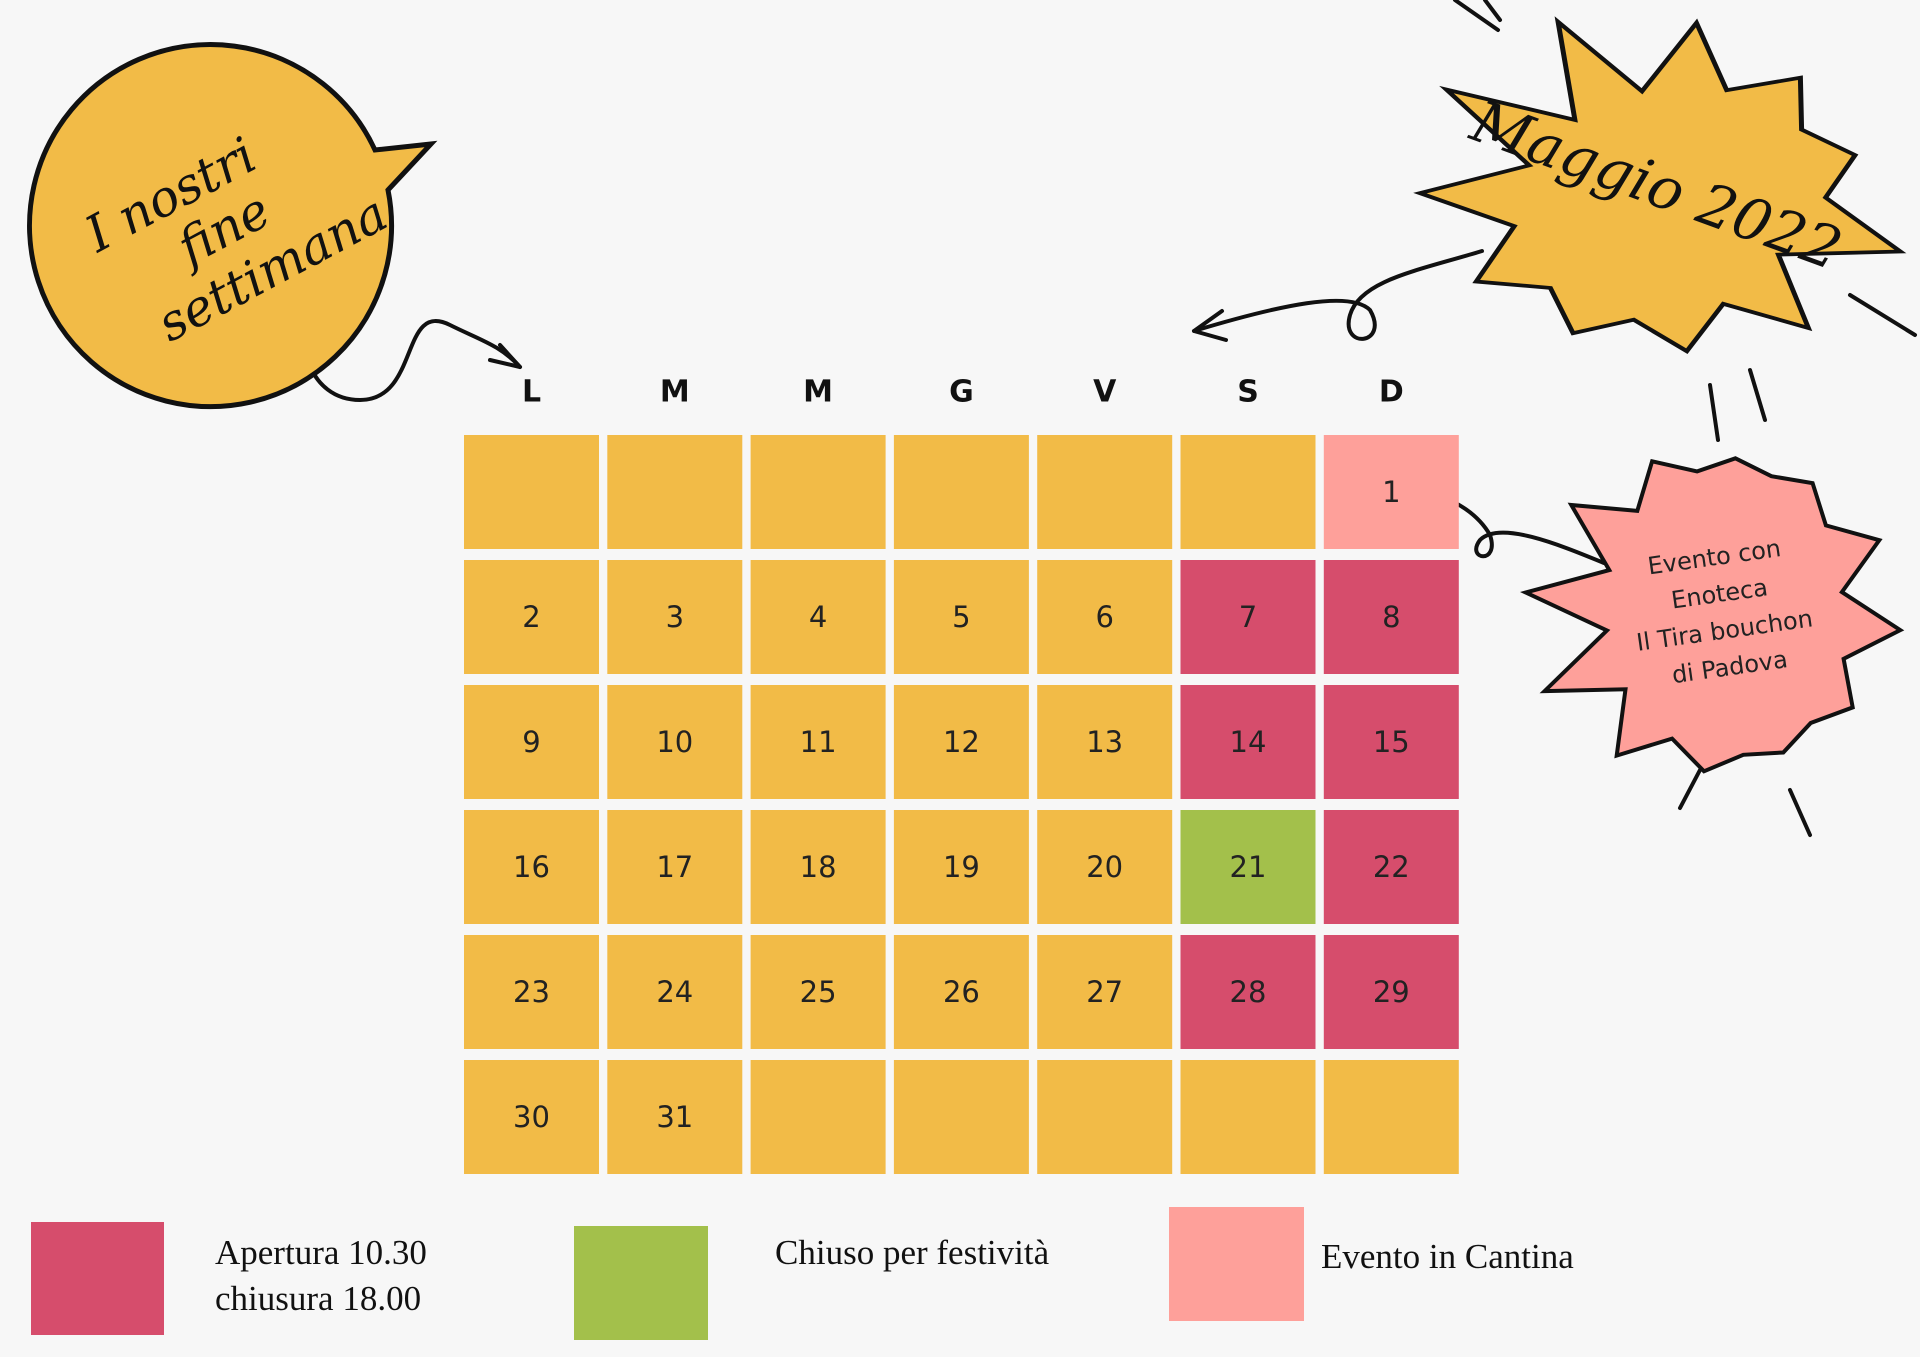  I want to click on day-number: 13, so click(1104, 742).